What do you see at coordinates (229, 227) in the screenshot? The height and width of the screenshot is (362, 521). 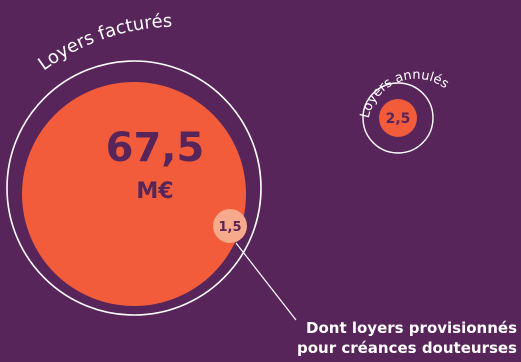 I see `provisions-value: 1,5` at bounding box center [229, 227].